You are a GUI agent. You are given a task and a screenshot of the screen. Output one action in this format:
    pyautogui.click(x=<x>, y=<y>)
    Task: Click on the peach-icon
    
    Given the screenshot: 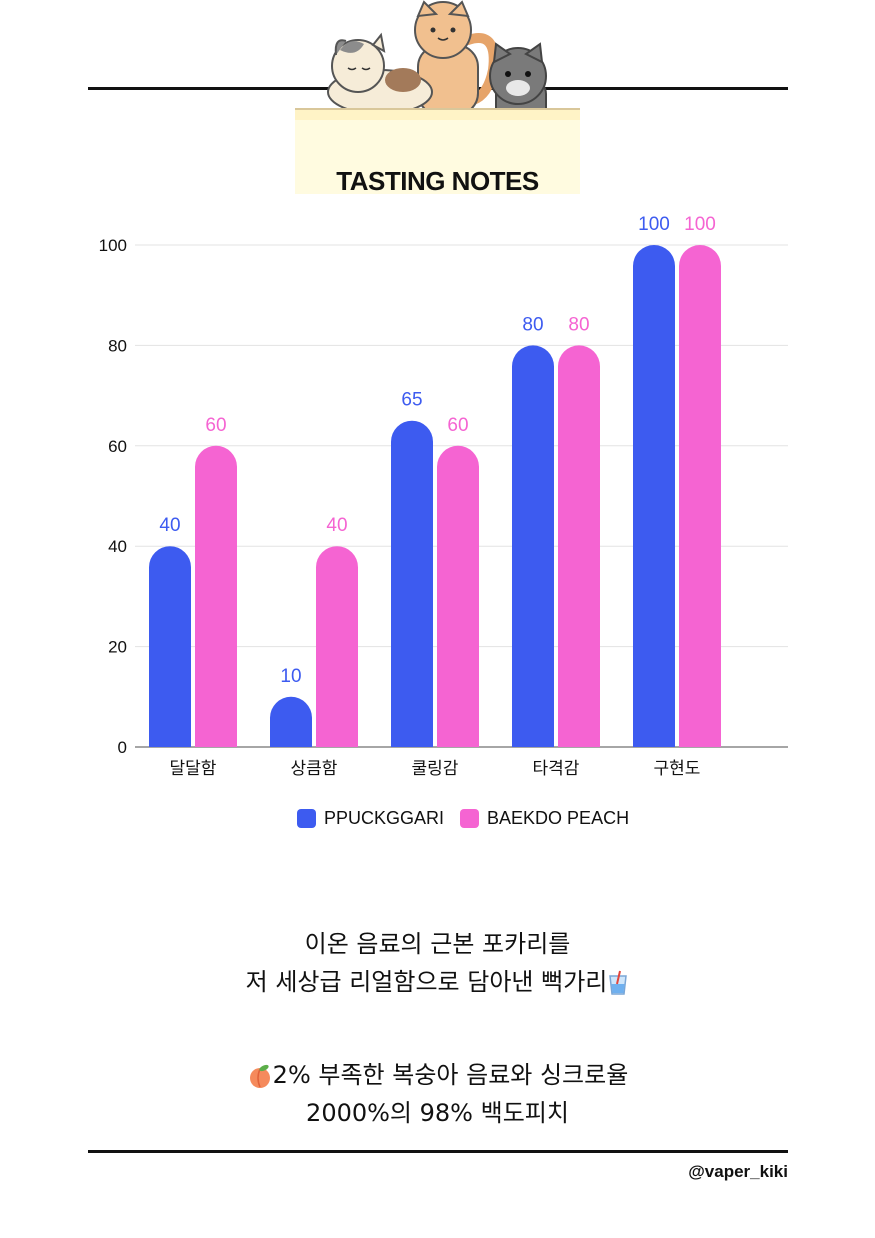 What is the action you would take?
    pyautogui.click(x=259, y=1076)
    